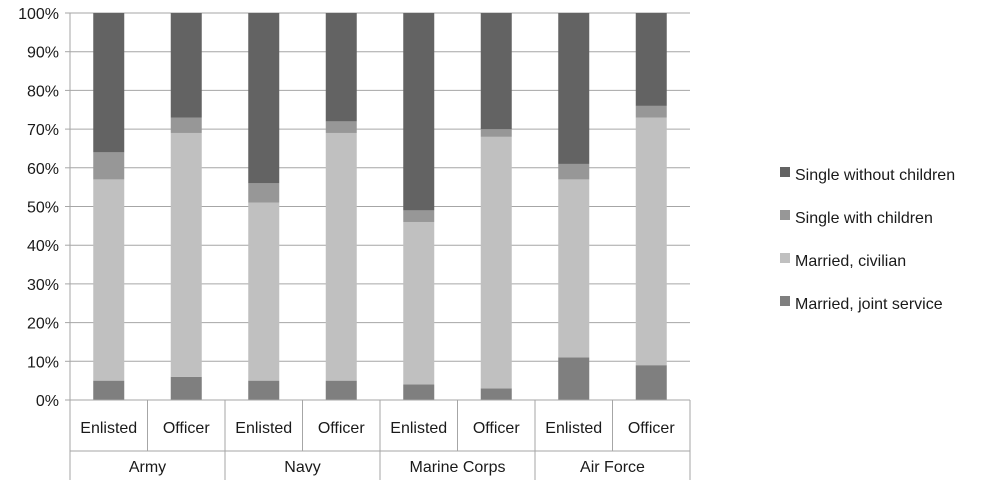 This screenshot has width=992, height=481. I want to click on y-tick-label: 80%, so click(43, 91).